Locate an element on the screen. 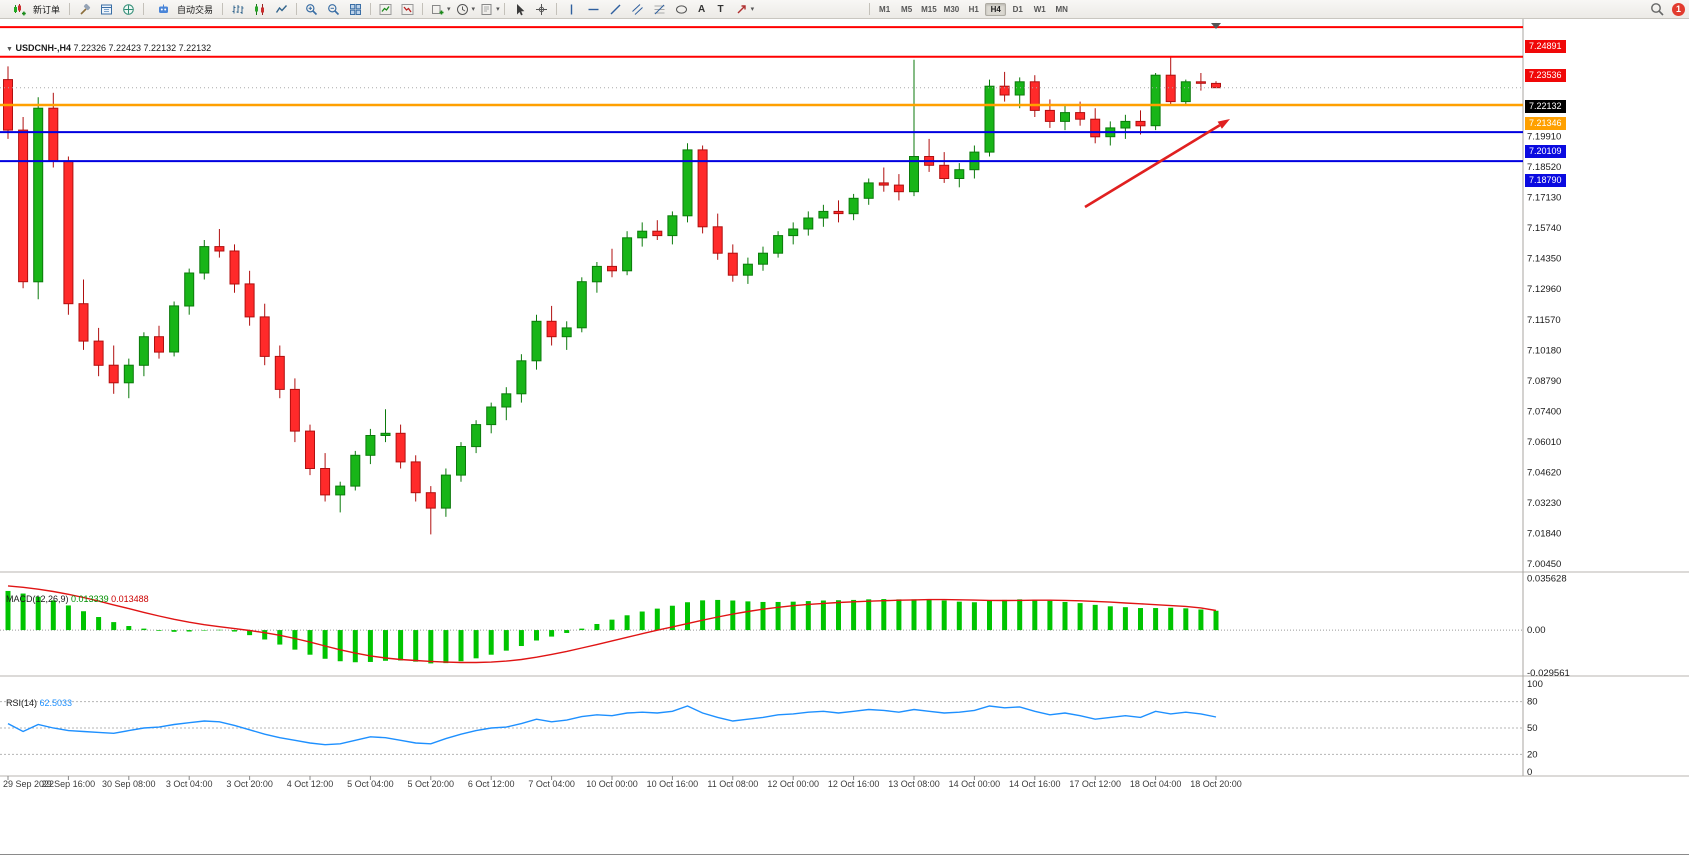  time-label: 12 Oct 00:00 is located at coordinates (793, 784).